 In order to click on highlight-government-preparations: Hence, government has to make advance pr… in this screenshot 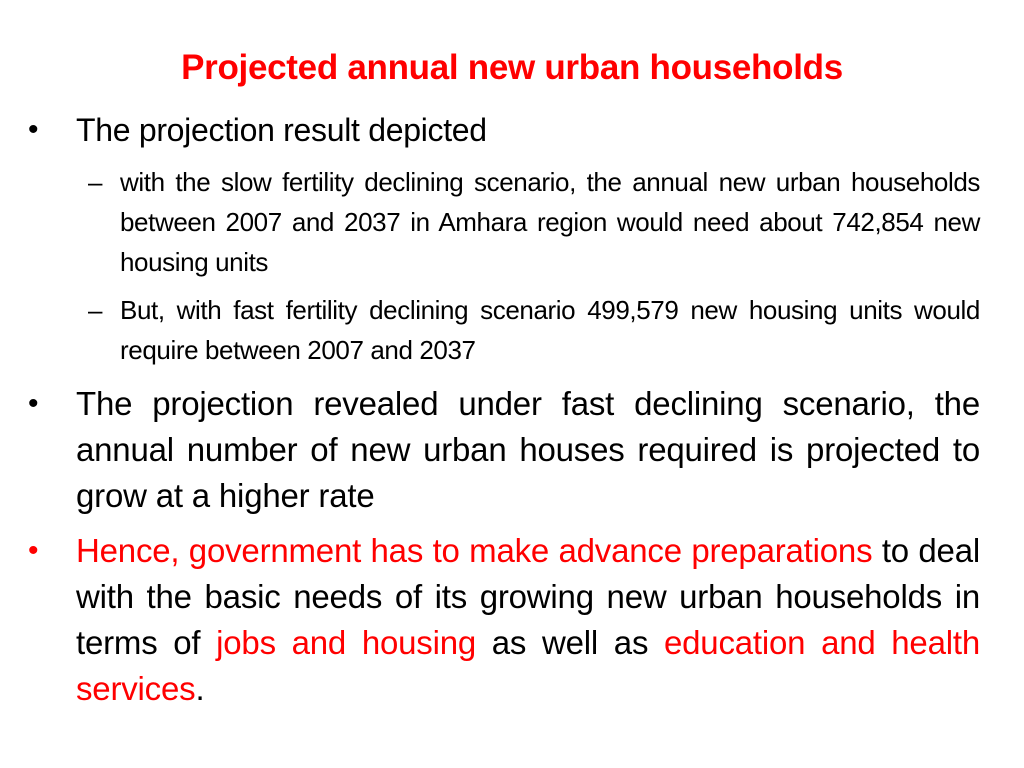, I will do `click(474, 550)`.